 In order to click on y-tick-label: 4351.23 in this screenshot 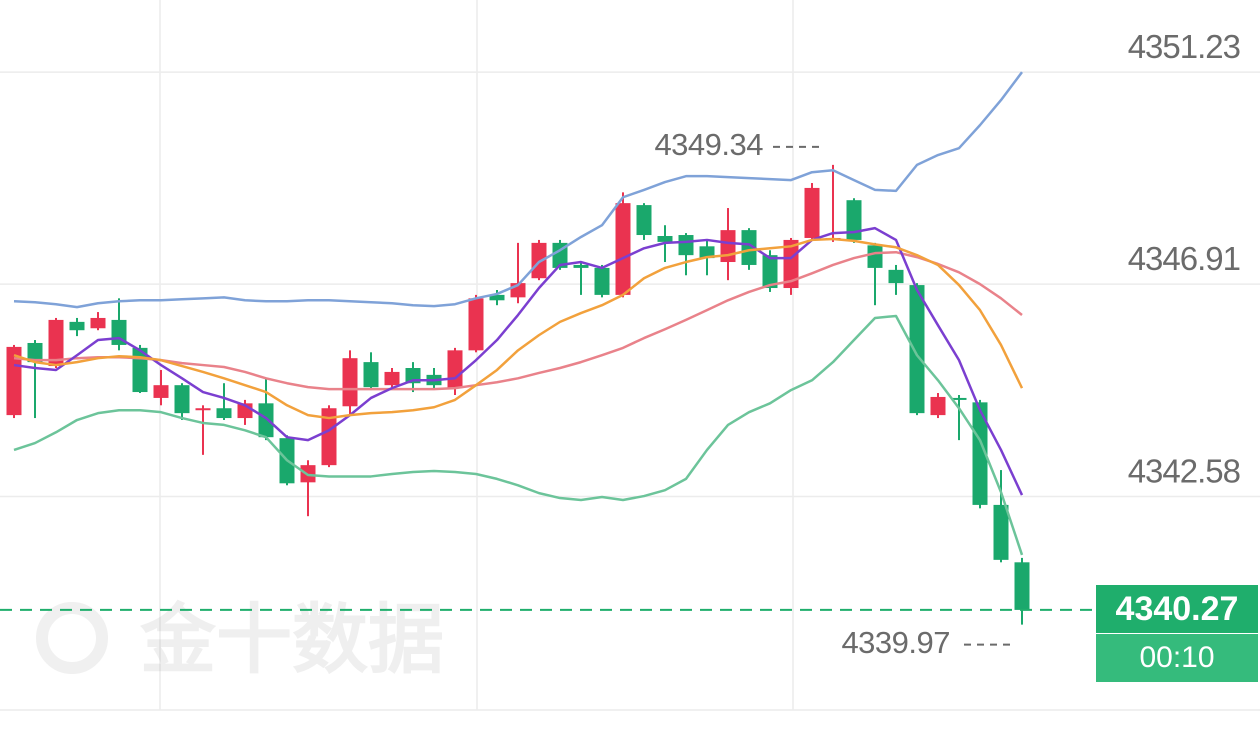, I will do `click(1184, 46)`.